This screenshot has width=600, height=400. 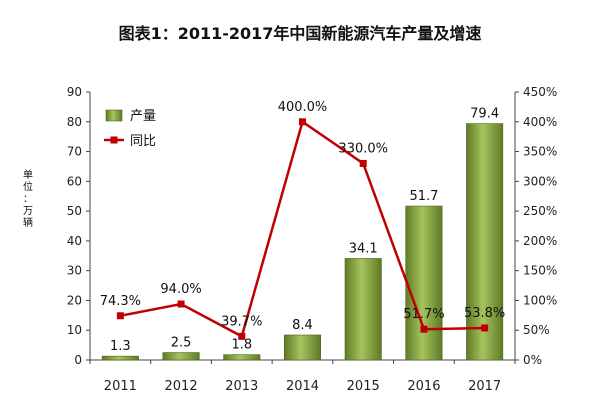 What do you see at coordinates (423, 196) in the screenshot?
I see `bar-value-label: 51.7` at bounding box center [423, 196].